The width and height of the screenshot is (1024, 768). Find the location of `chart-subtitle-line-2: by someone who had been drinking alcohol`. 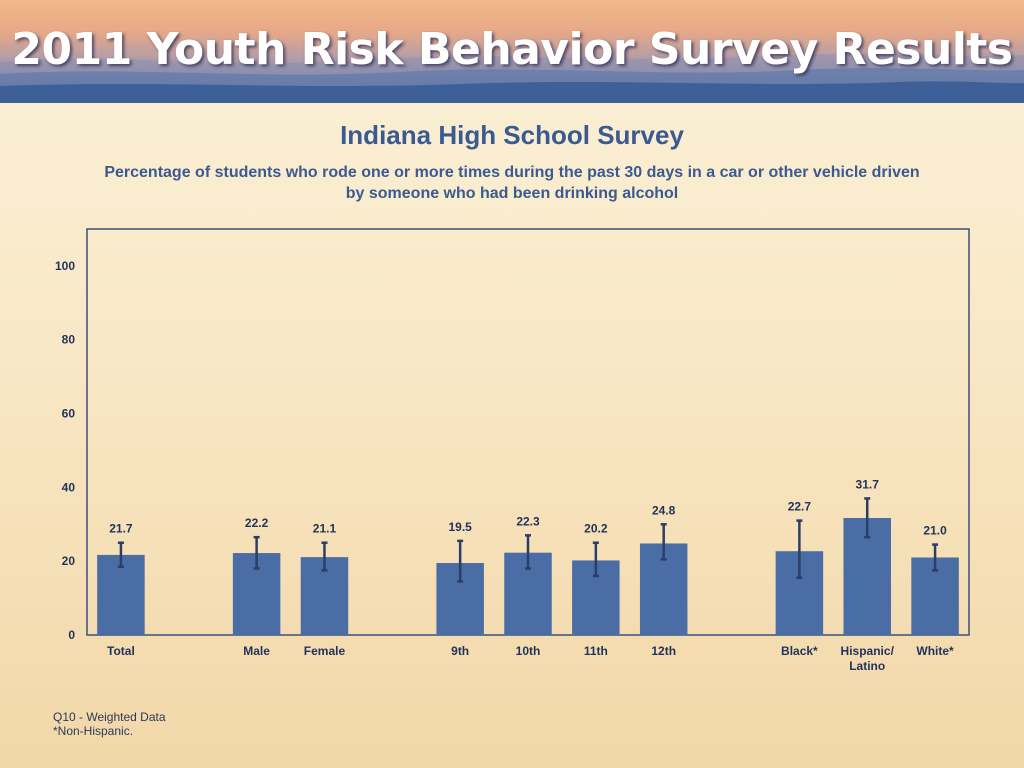

chart-subtitle-line-2: by someone who had been drinking alcohol is located at coordinates (512, 193).